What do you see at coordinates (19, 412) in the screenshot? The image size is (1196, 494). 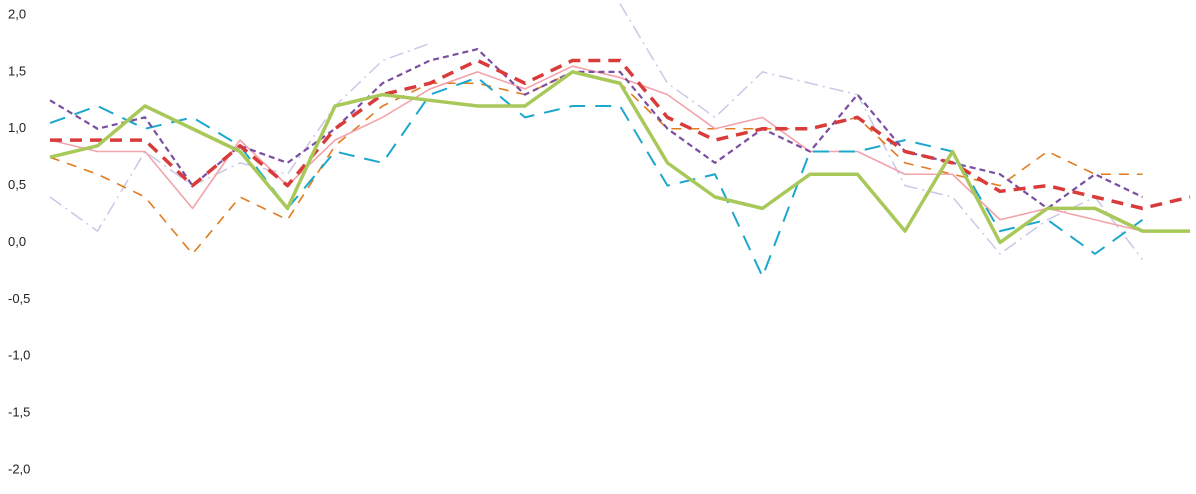 I see `y-tick-label: -1,5` at bounding box center [19, 412].